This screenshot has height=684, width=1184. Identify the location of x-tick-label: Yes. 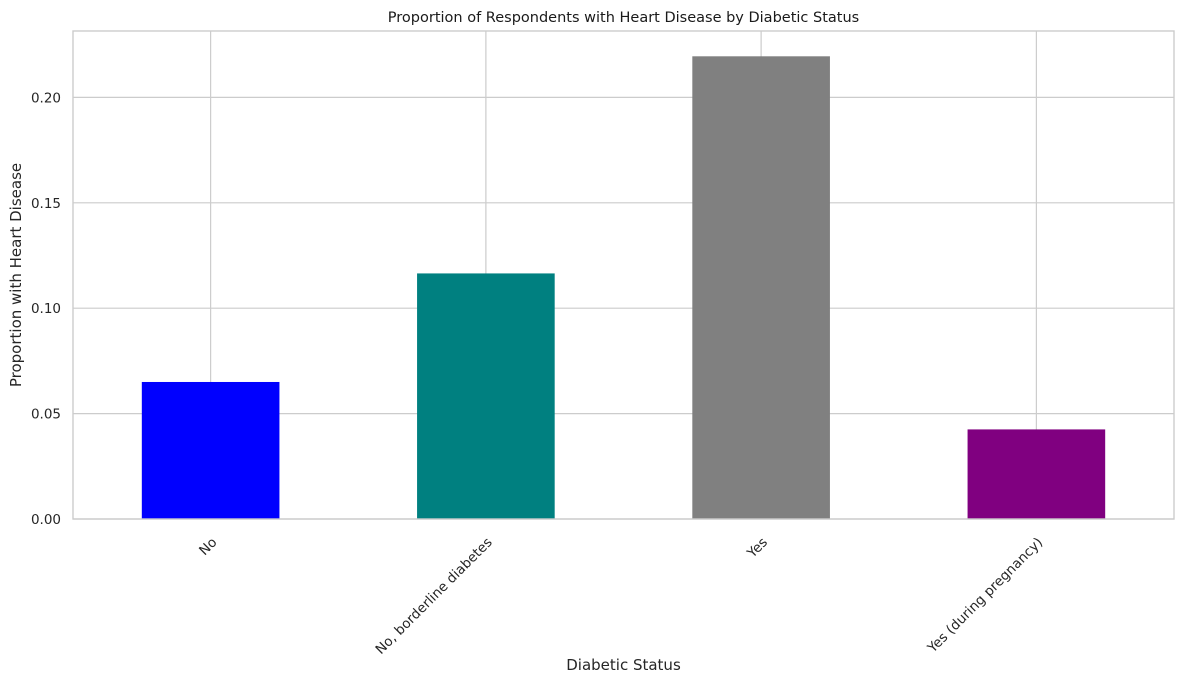
(757, 548).